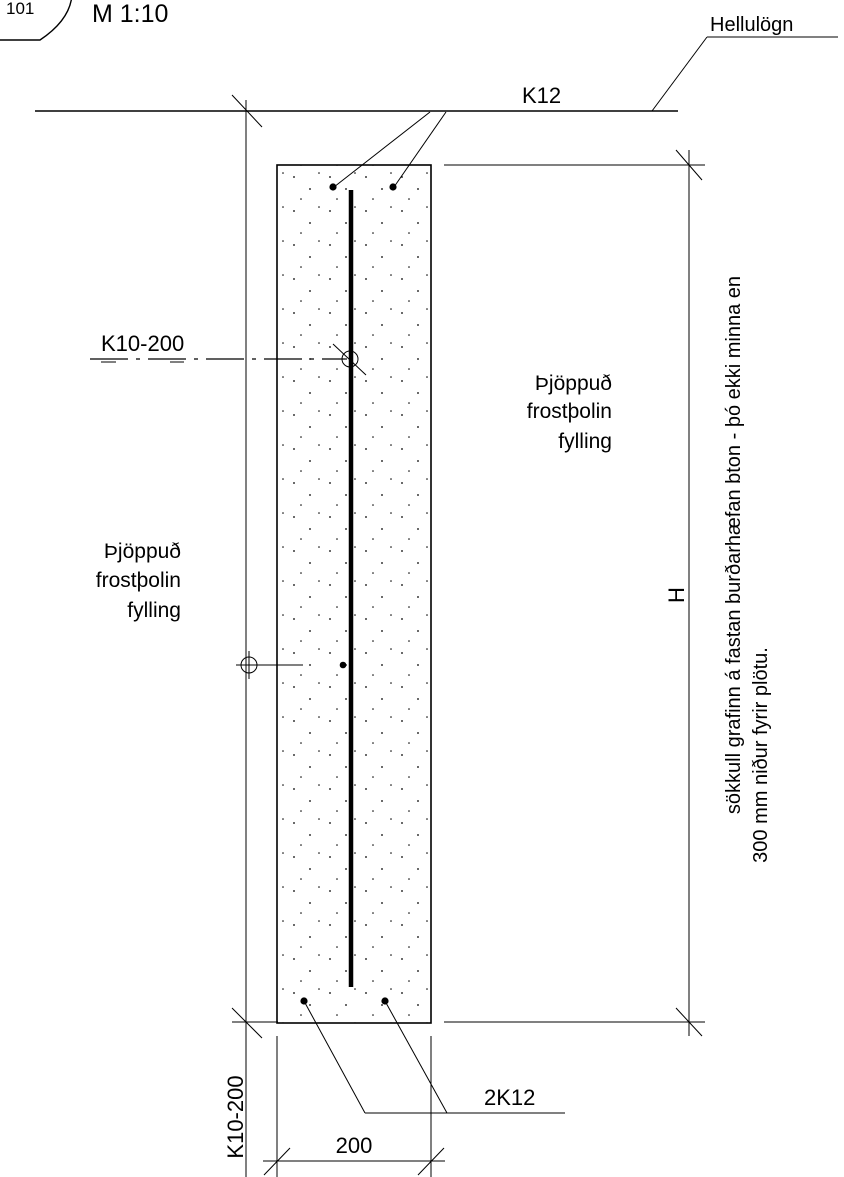 The image size is (844, 1177). Describe the element at coordinates (751, 25) in the screenshot. I see `paving-label: Hellulögn` at that location.